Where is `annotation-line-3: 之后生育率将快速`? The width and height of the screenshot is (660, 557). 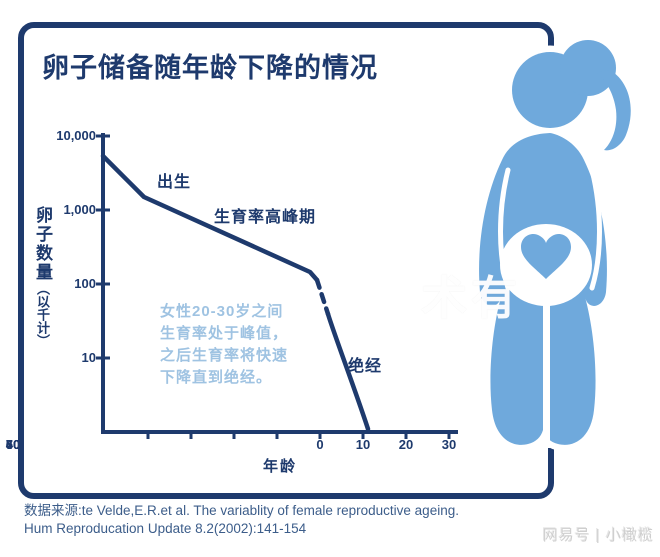
annotation-line-3: 之后生育率将快速 is located at coordinates (224, 355).